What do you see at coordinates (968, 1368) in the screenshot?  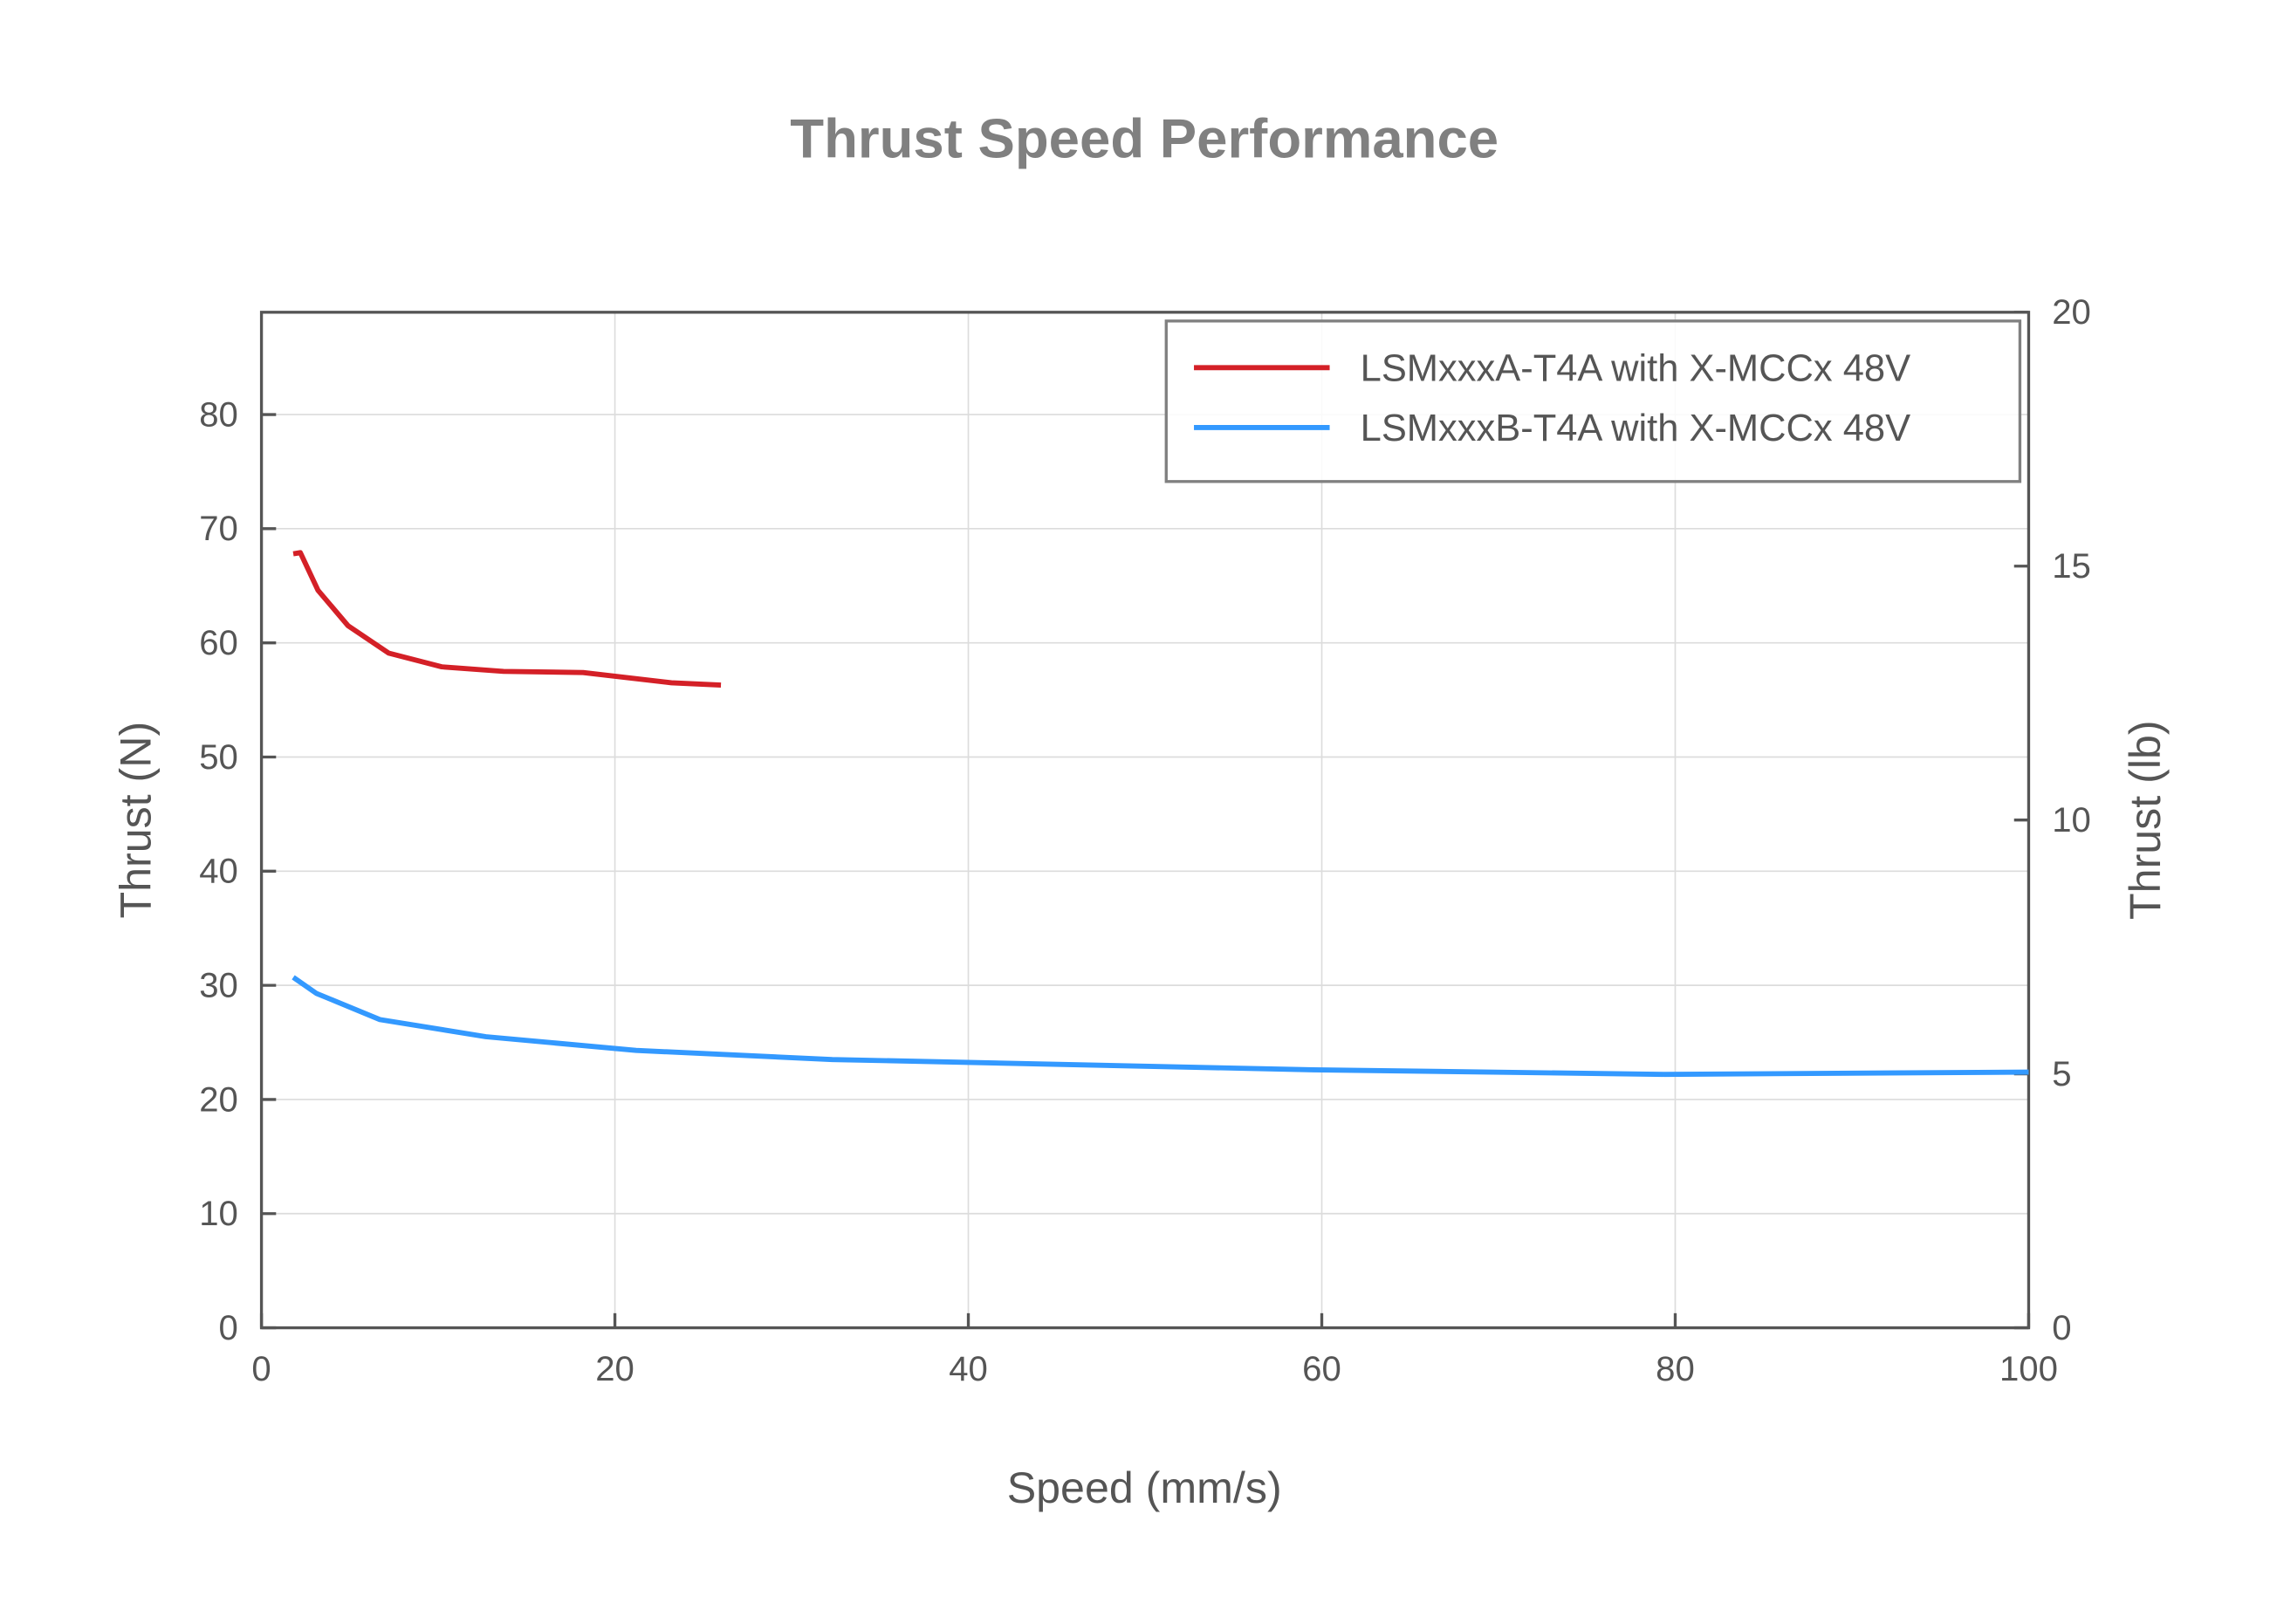 I see `x-tick-label: 40` at bounding box center [968, 1368].